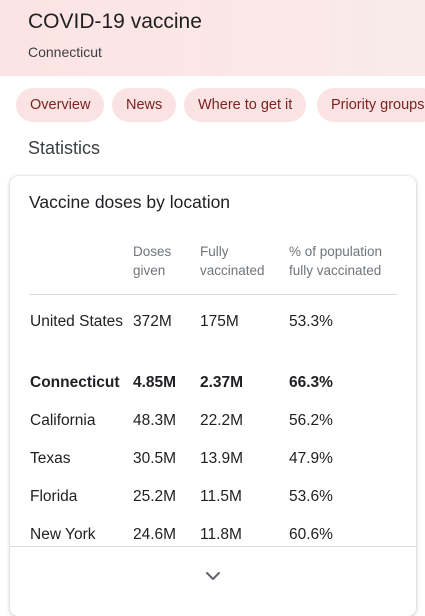 The height and width of the screenshot is (616, 425). I want to click on column-header-line: fully vaccinated, so click(335, 270).